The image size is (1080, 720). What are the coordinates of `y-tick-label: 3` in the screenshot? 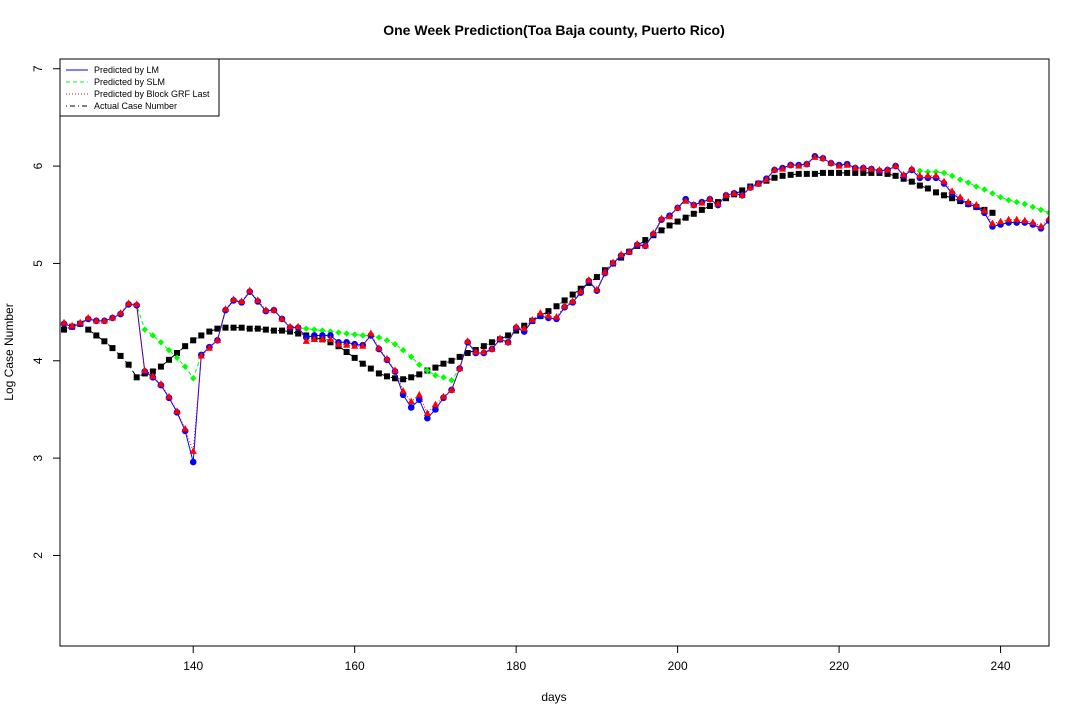 It's located at (38, 457).